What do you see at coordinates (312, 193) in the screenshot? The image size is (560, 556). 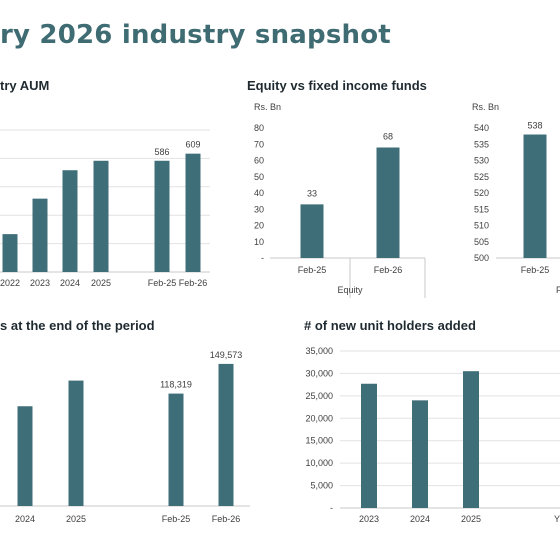 I see `data-label: 33` at bounding box center [312, 193].